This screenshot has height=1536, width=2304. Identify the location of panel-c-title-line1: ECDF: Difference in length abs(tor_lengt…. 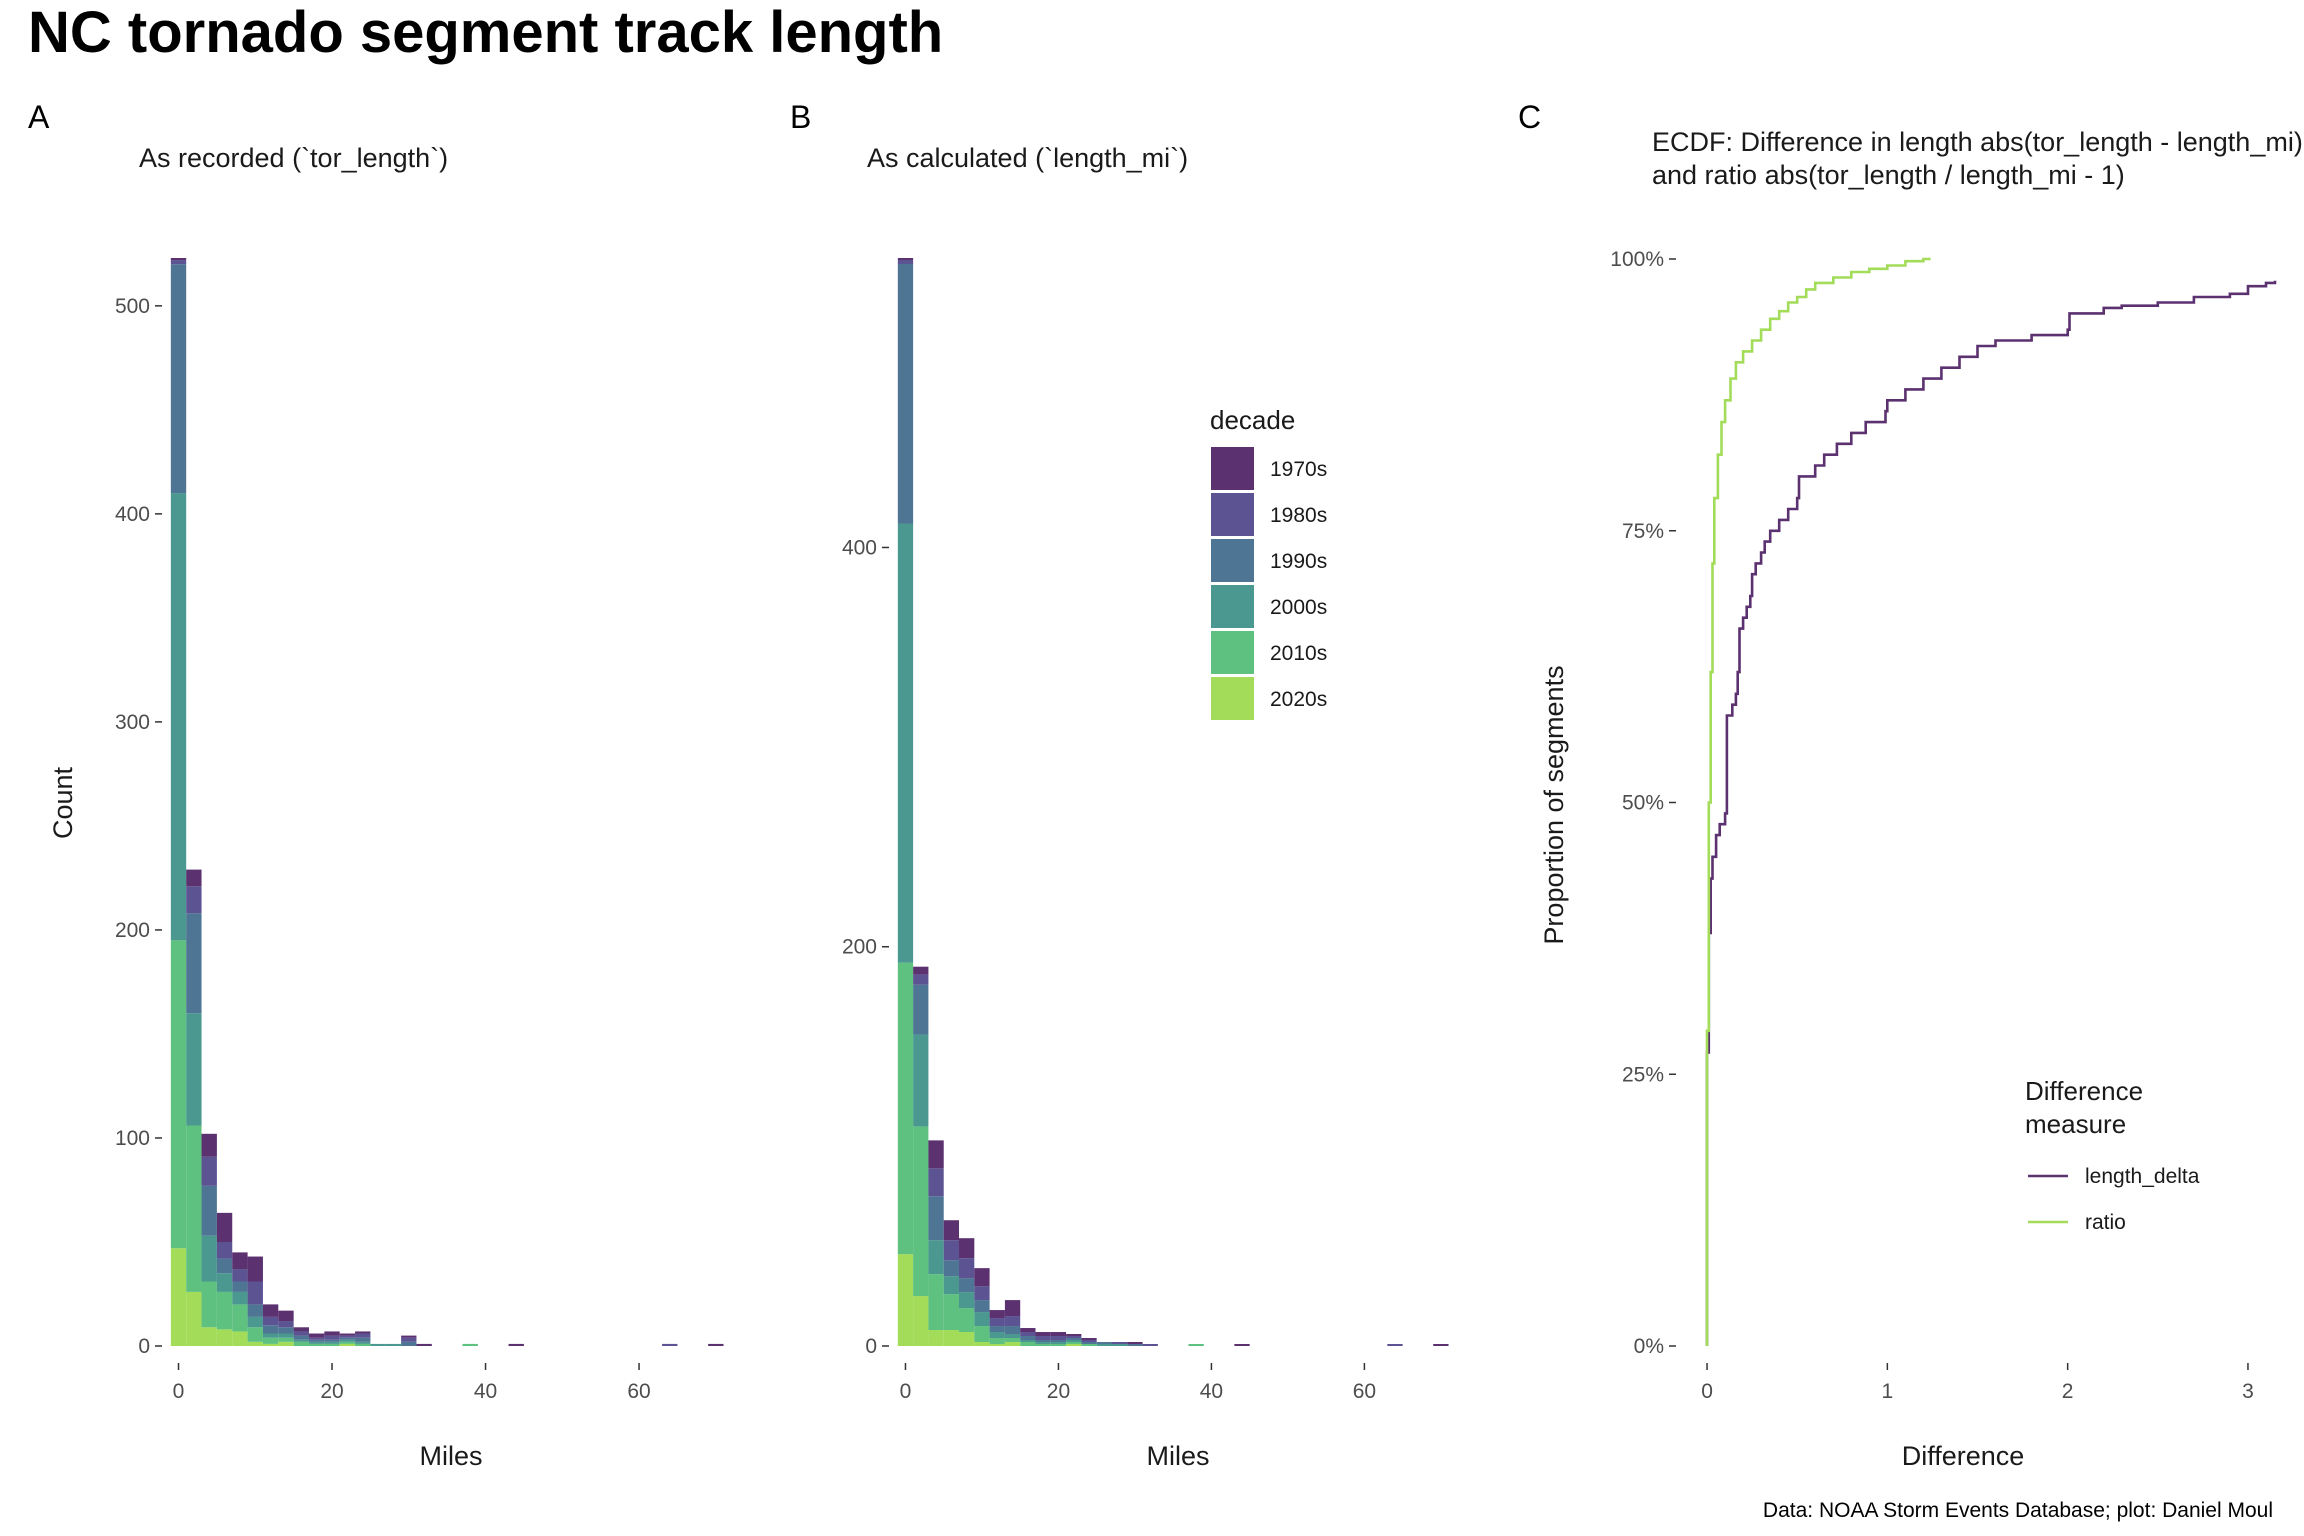
(1977, 142).